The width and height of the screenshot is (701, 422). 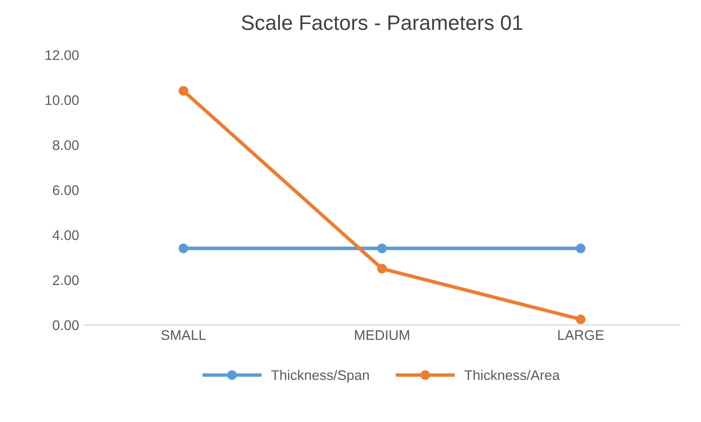 I want to click on chart-title: Scale Factors - Parameters 01, so click(x=382, y=22).